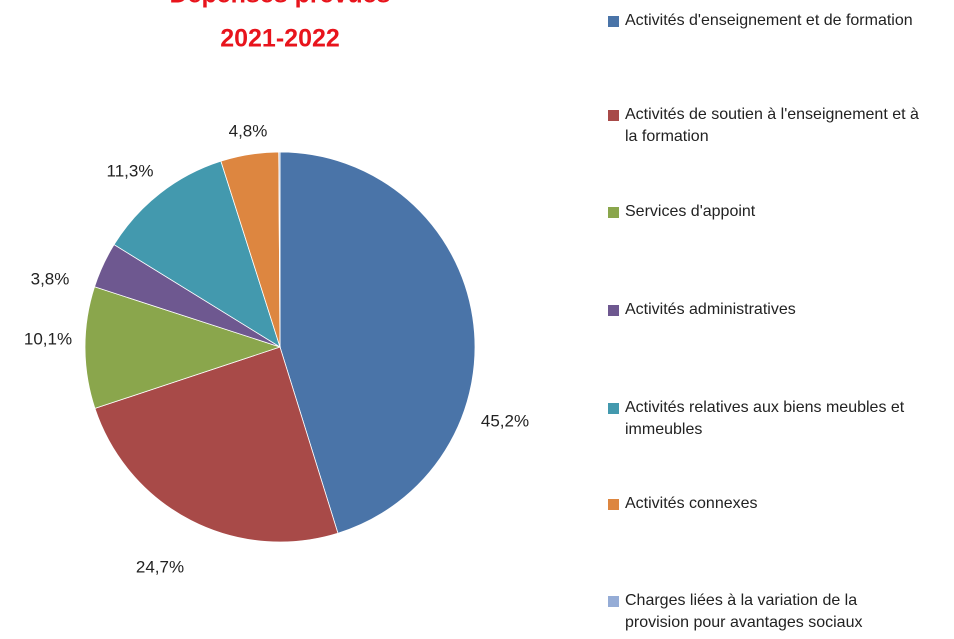 Image resolution: width=954 pixels, height=639 pixels. What do you see at coordinates (505, 420) in the screenshot?
I see `data-label: 45,2%` at bounding box center [505, 420].